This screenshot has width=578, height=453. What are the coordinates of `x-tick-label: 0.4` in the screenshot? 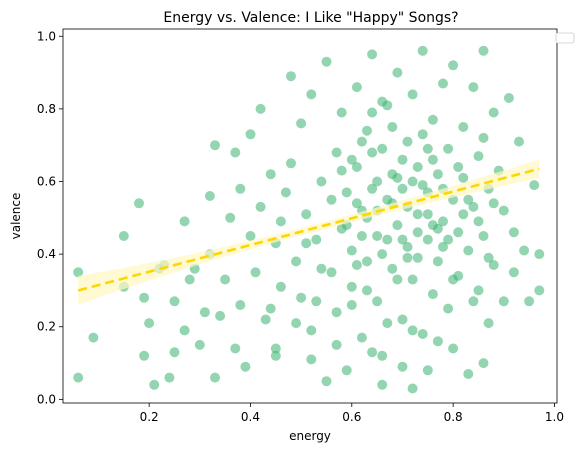 It's located at (250, 417).